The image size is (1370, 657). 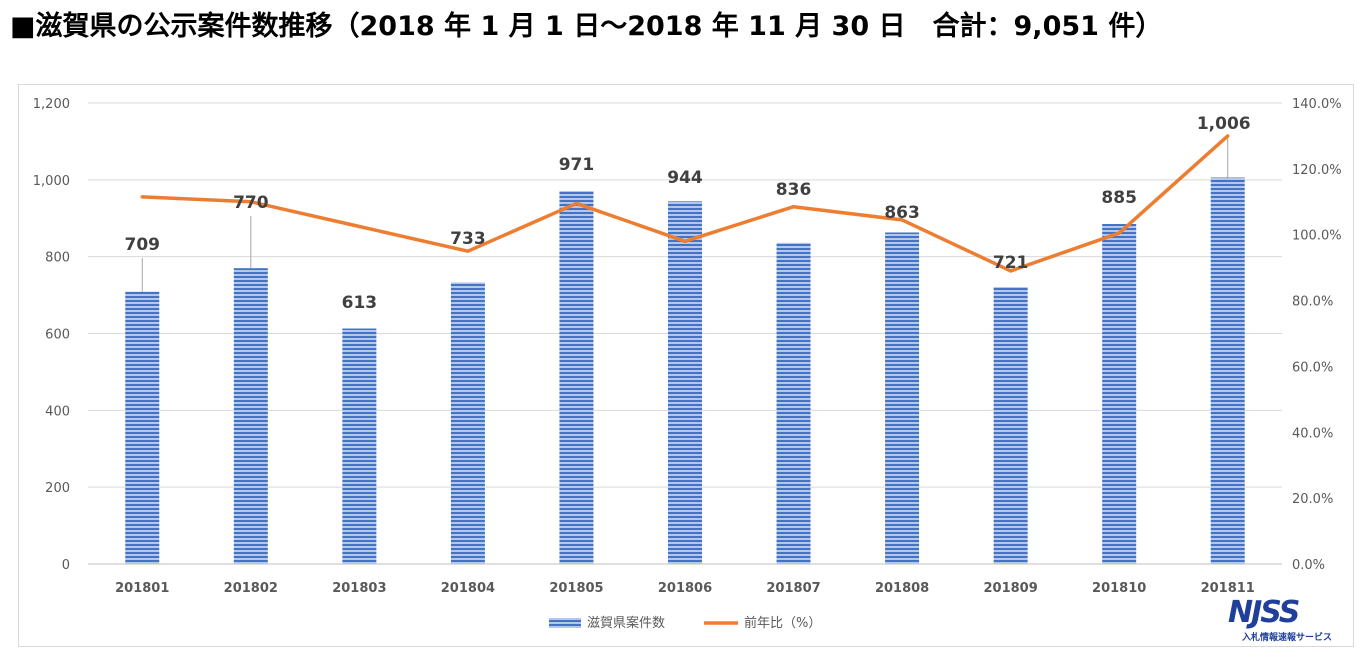 I want to click on y-tick-label: 200, so click(x=57, y=488).